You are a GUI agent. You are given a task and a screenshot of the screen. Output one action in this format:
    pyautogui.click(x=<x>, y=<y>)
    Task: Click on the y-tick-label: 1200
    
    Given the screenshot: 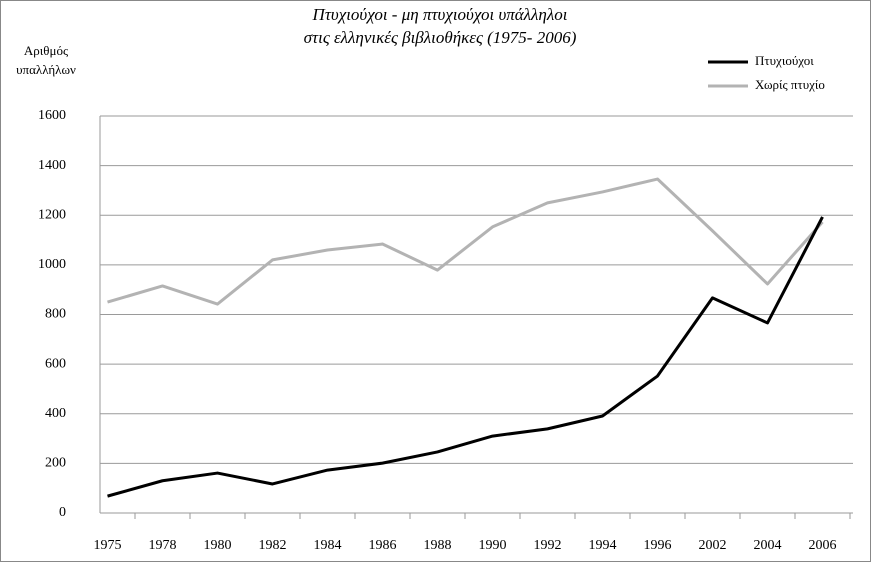 What is the action you would take?
    pyautogui.click(x=52, y=214)
    